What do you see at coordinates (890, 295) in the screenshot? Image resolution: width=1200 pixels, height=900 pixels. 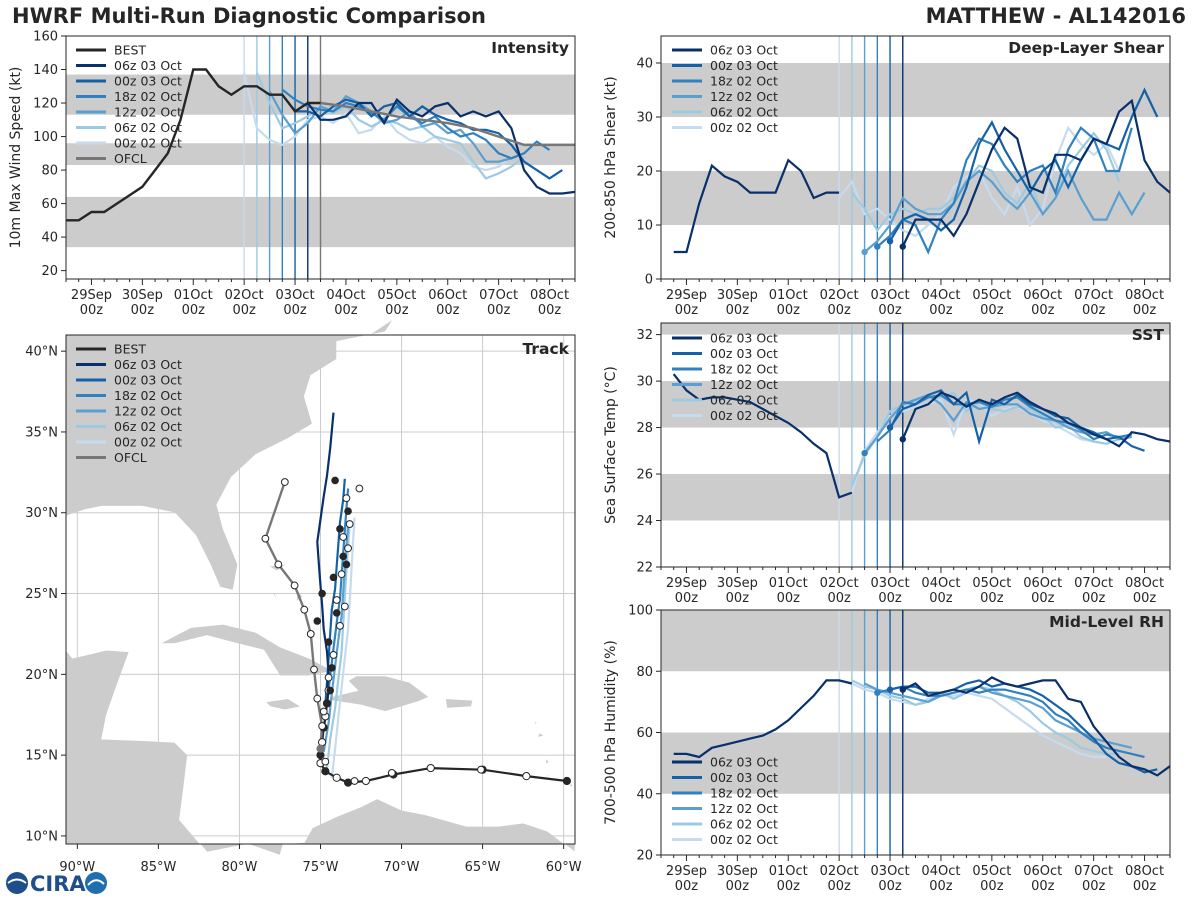 I see `x-tick-label: 03Oct` at bounding box center [890, 295].